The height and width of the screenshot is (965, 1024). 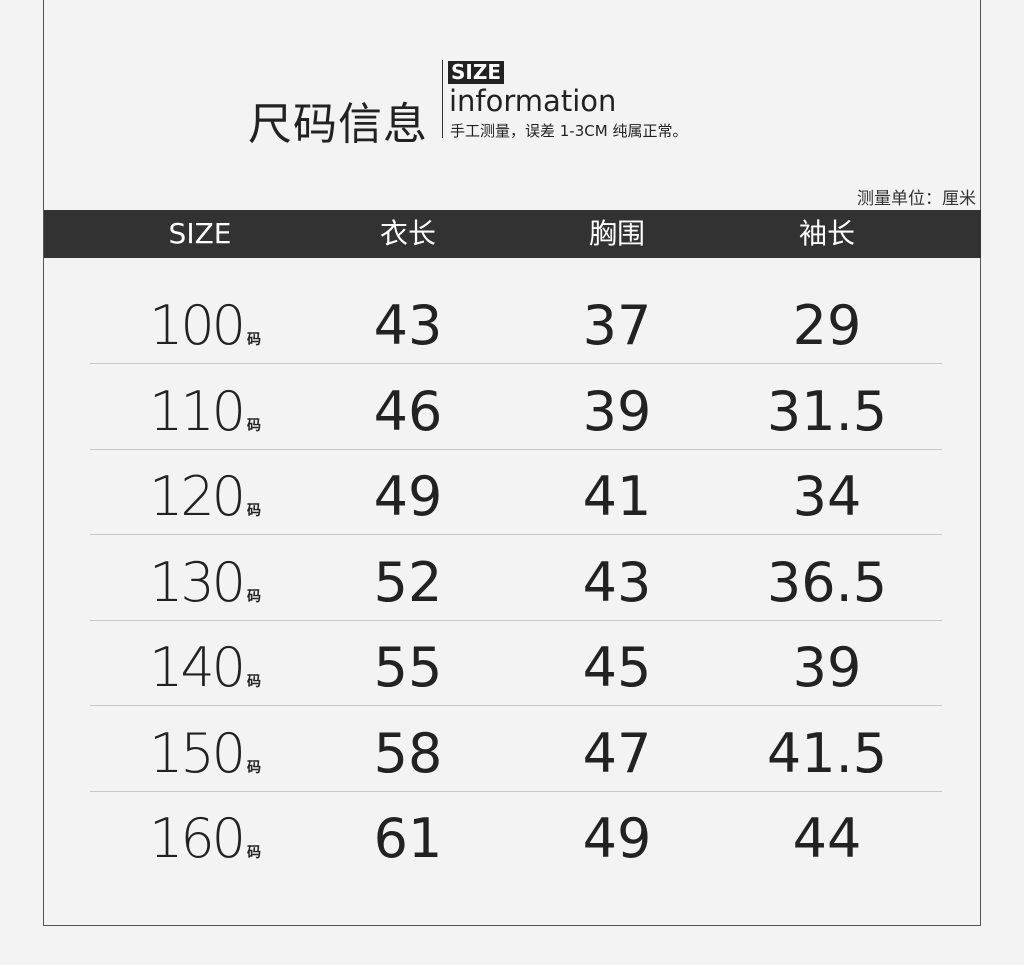 I want to click on chest-cell: 47, so click(x=617, y=753).